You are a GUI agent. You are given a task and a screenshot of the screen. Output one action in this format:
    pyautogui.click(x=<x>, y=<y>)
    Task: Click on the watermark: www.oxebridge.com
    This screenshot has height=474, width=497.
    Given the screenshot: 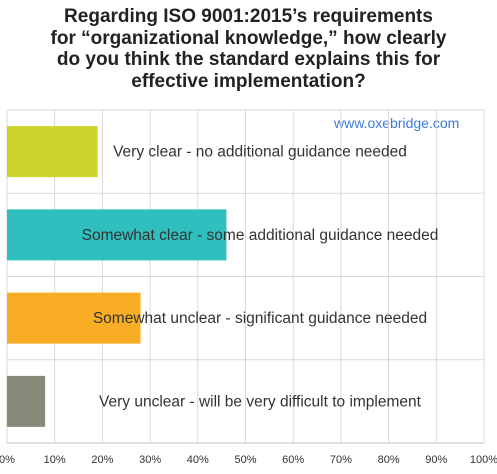 What is the action you would take?
    pyautogui.click(x=397, y=123)
    